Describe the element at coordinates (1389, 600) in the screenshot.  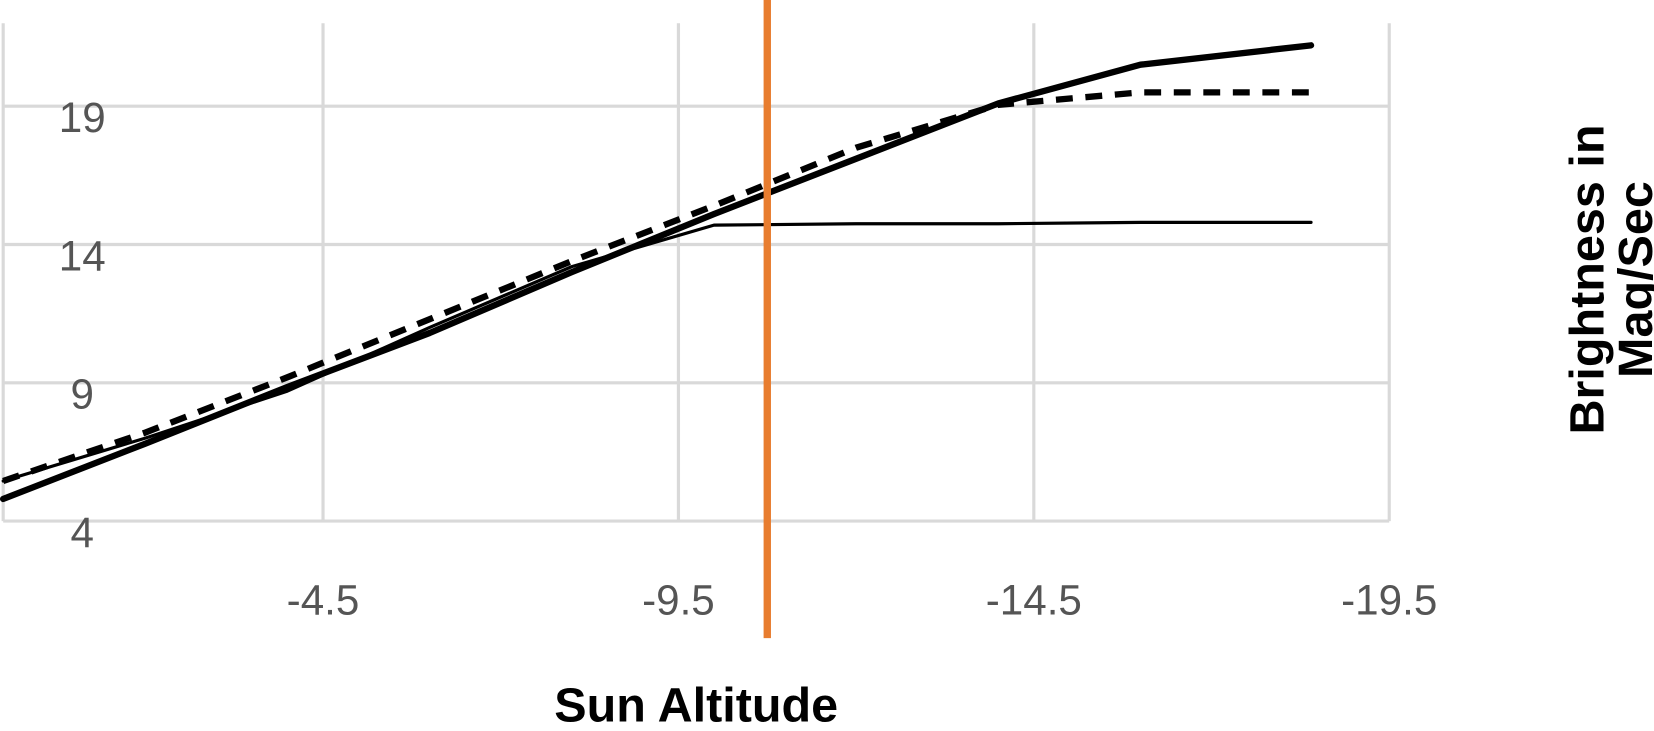
I see `x-tick-label: -19.5` at that location.